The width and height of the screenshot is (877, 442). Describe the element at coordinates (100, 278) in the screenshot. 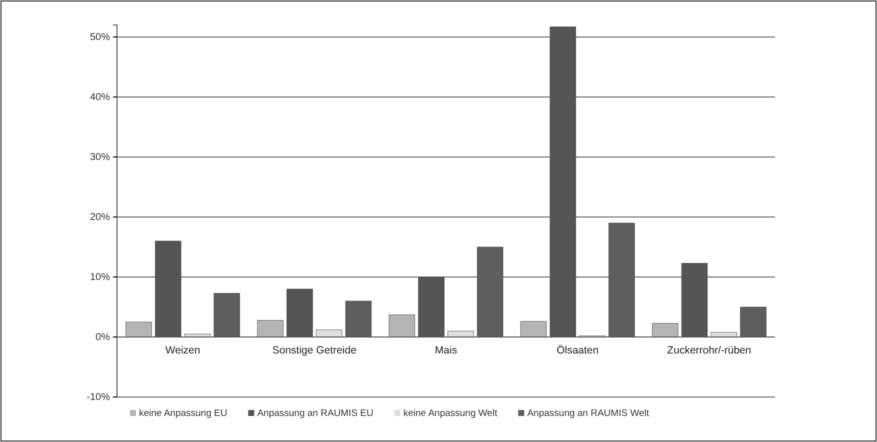

I see `y-tick-label: 10%` at that location.